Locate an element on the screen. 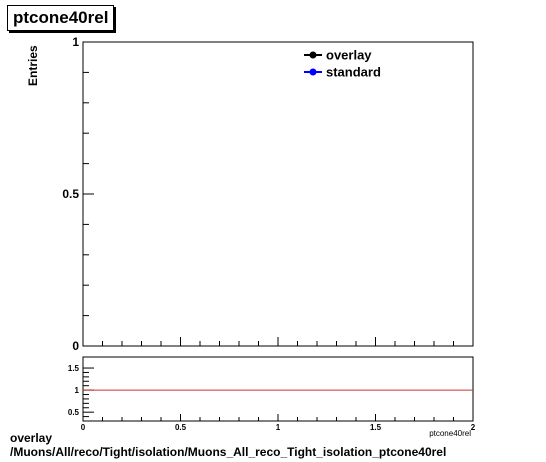 This screenshot has height=462, width=546. ratio-y-tick-label: 1 is located at coordinates (77, 390).